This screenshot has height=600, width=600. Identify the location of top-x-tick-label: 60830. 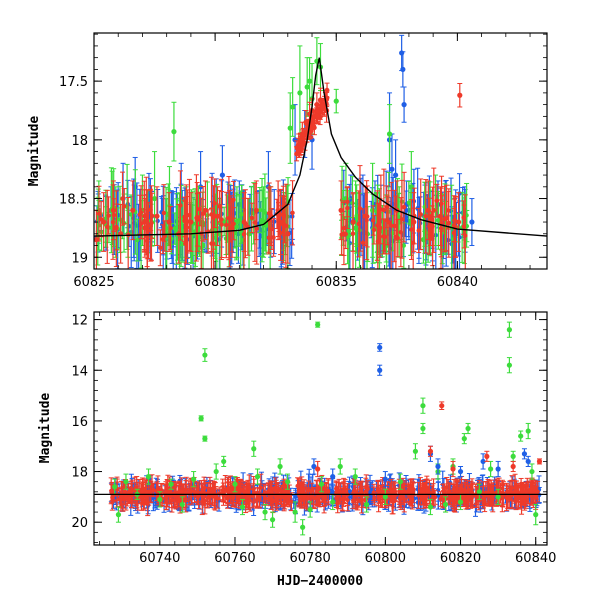
(214, 282).